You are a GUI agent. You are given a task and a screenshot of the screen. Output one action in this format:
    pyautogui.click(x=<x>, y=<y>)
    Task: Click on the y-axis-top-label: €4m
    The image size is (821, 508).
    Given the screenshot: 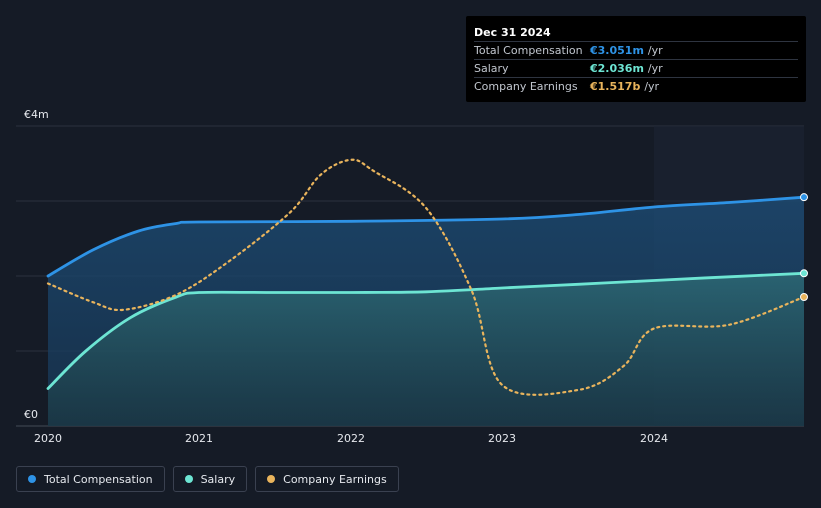 What is the action you would take?
    pyautogui.click(x=36, y=114)
    